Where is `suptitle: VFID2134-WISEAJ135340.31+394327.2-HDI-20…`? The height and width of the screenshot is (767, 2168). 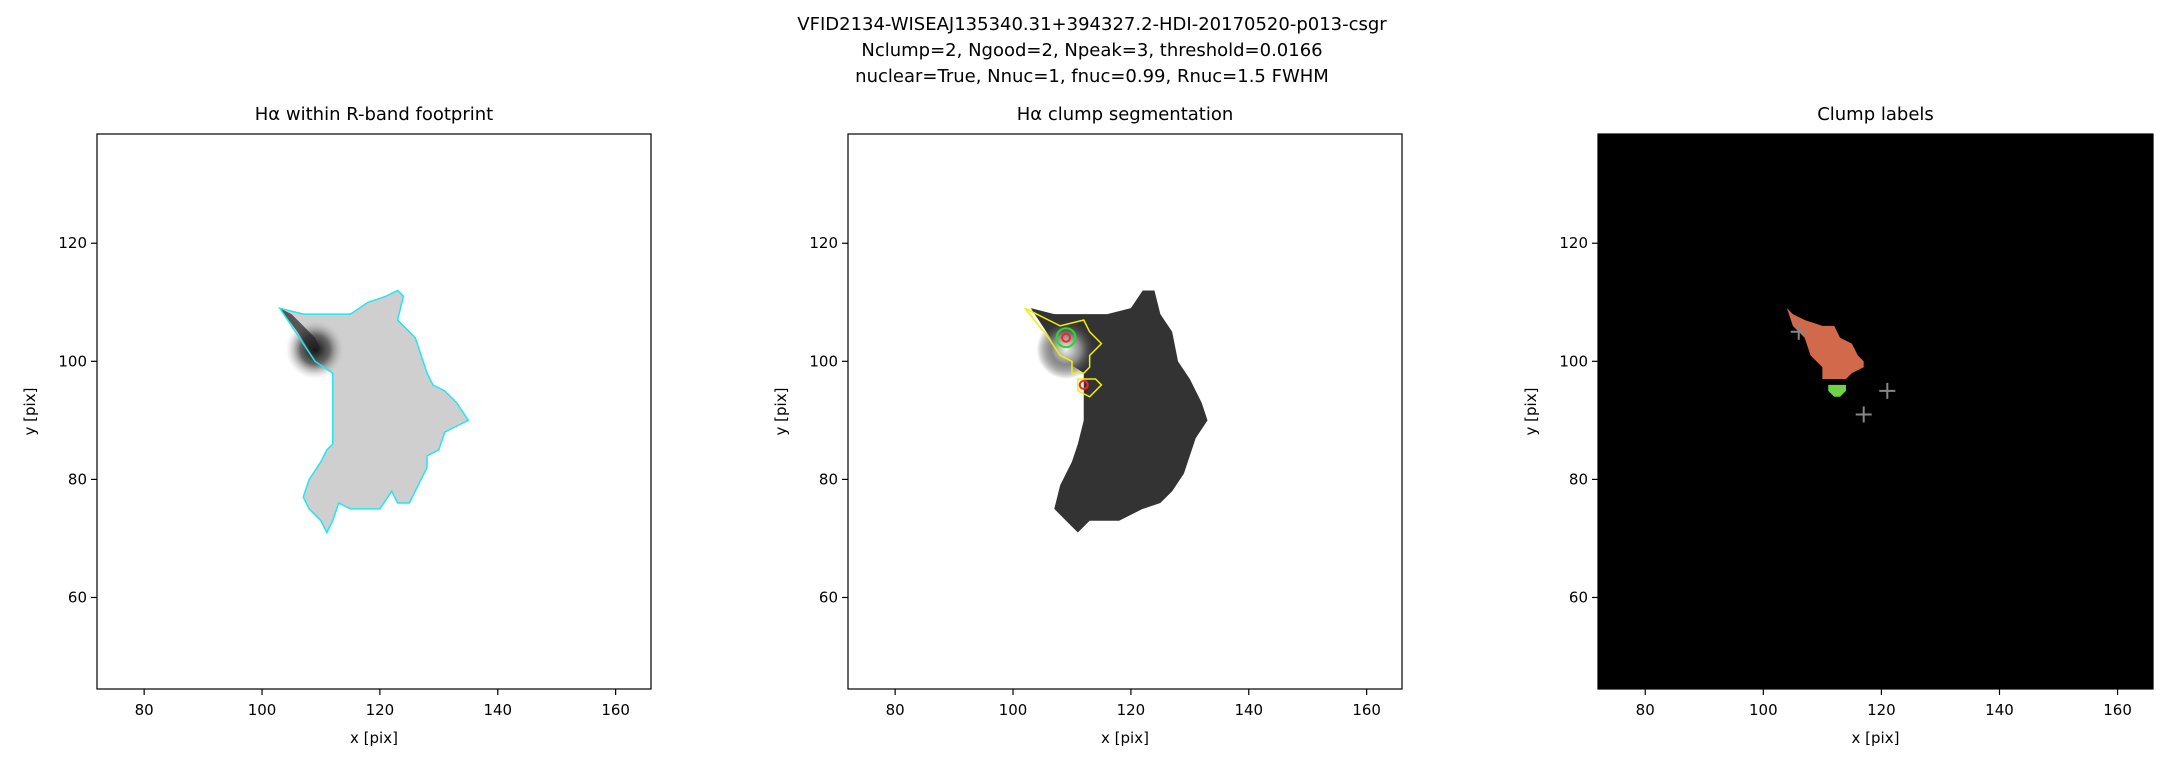
suptitle: VFID2134-WISEAJ135340.31+394327.2-HDI-20… is located at coordinates (1092, 24).